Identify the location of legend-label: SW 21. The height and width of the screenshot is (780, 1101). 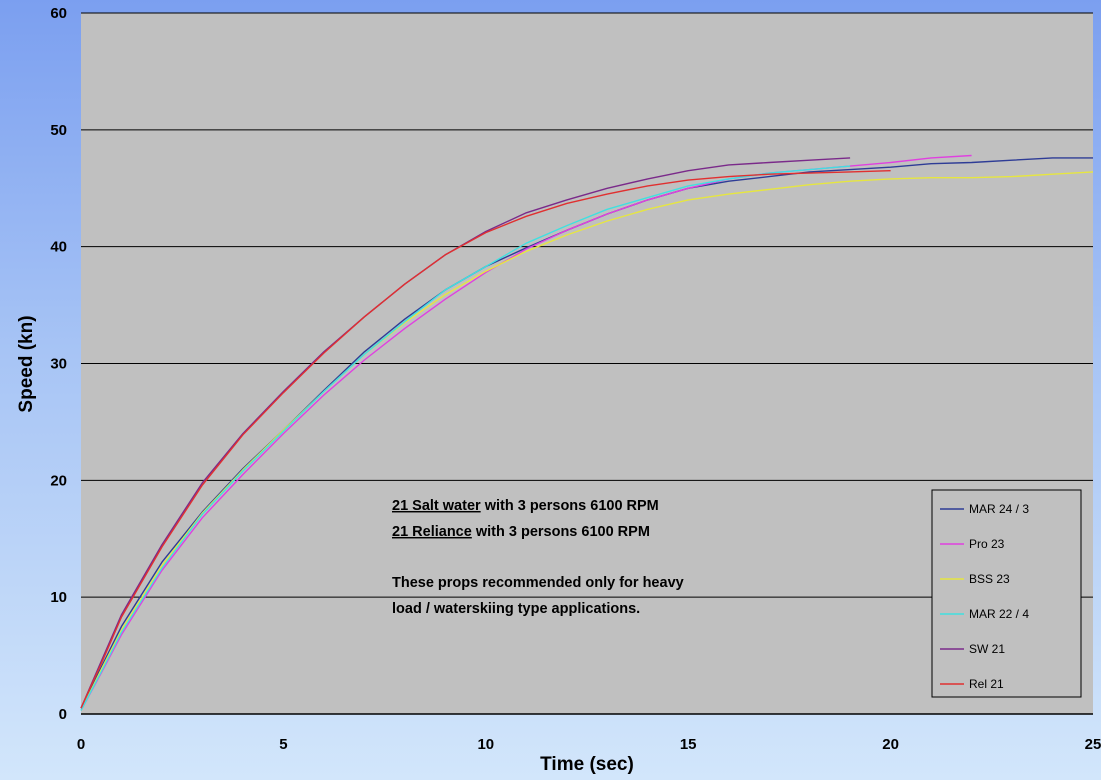
(987, 649).